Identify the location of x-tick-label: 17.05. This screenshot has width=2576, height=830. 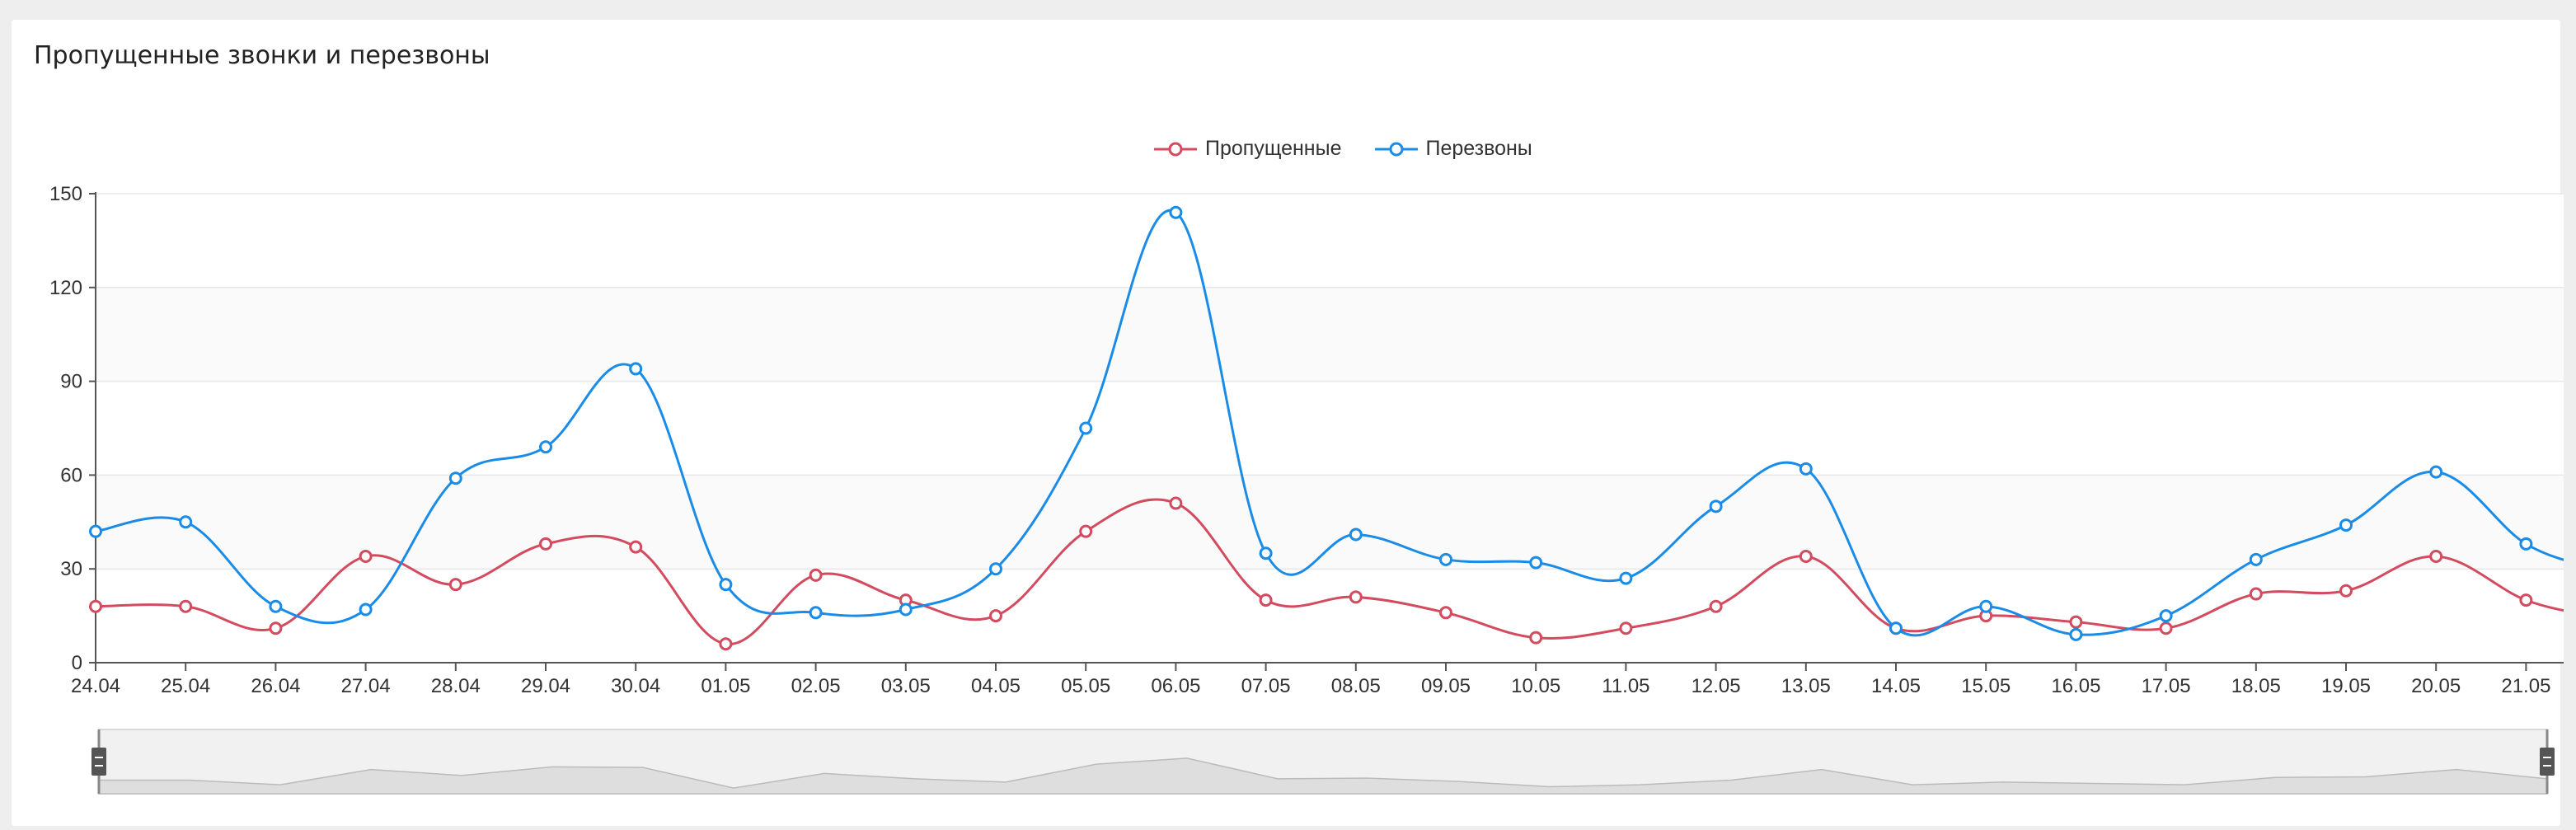
(2166, 686).